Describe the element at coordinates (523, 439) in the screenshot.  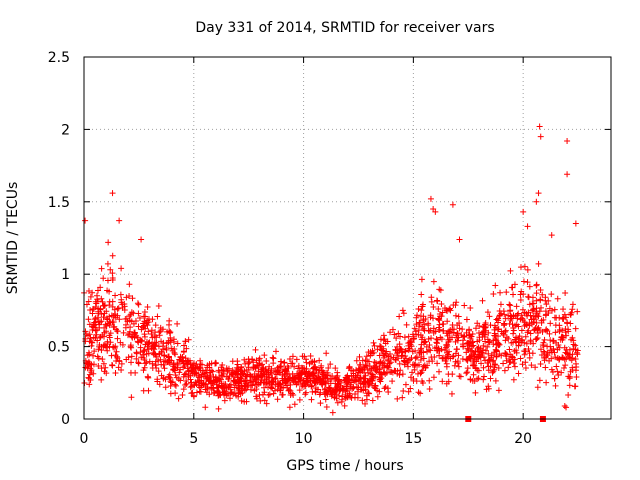
I see `x-tick-label: 20` at that location.